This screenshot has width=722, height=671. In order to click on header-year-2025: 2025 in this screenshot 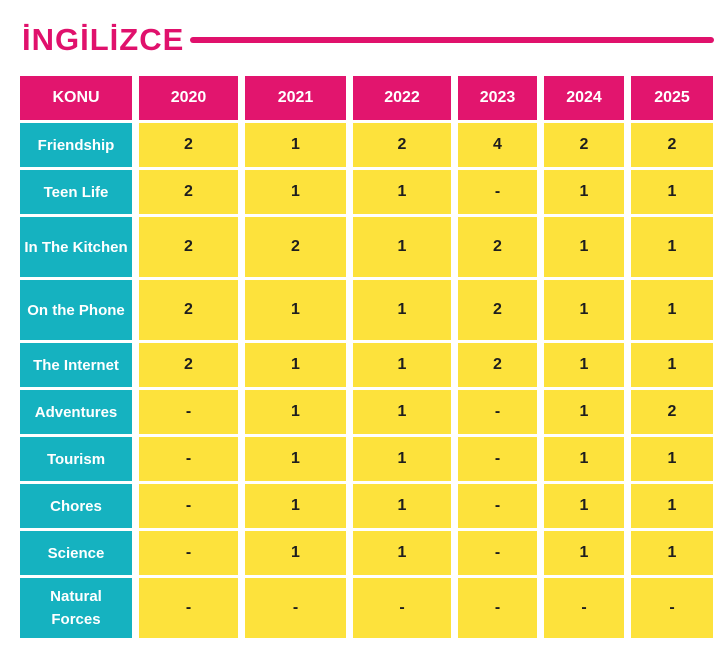, I will do `click(672, 98)`.